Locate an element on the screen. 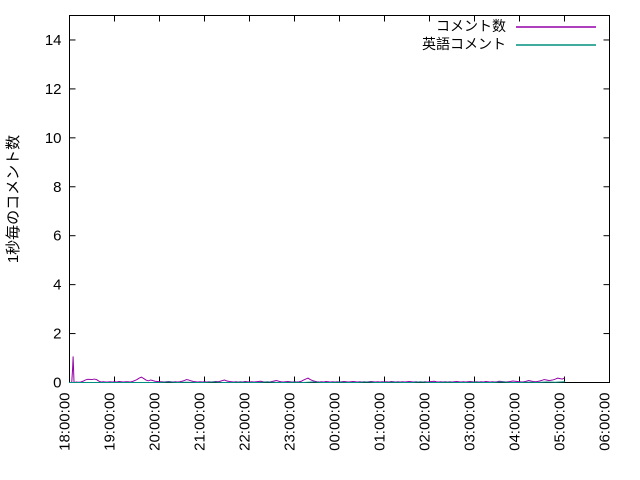  legend-label-1: コメント数 is located at coordinates (471, 26).